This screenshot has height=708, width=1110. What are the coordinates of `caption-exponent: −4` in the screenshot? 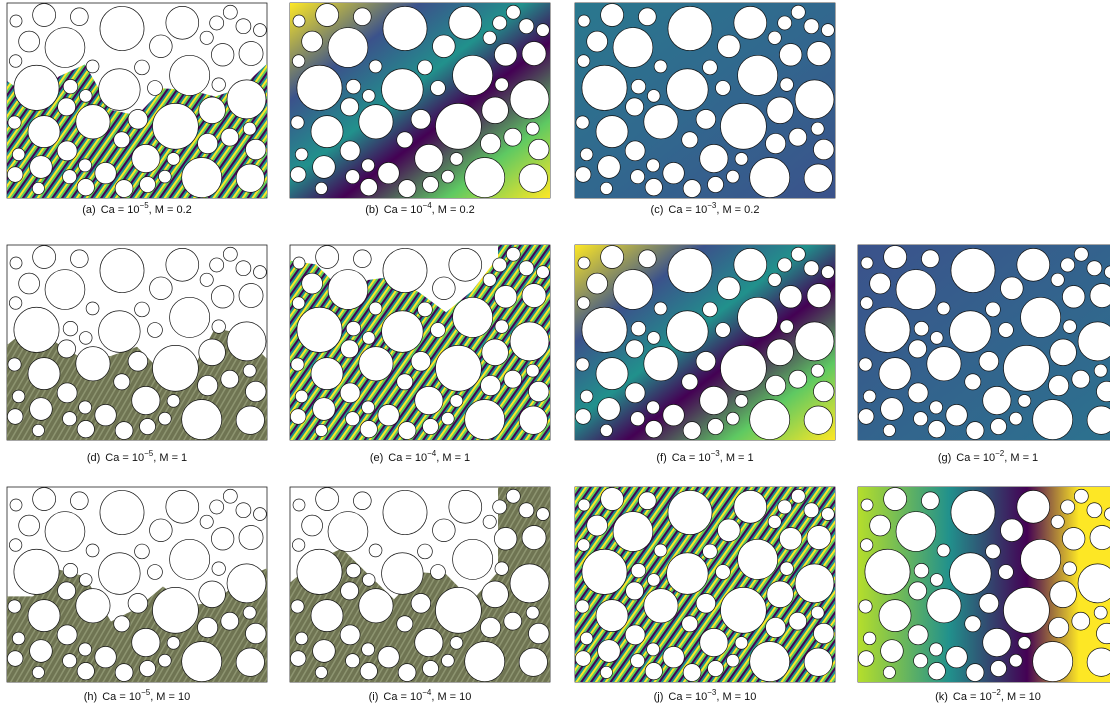 It's located at (428, 205).